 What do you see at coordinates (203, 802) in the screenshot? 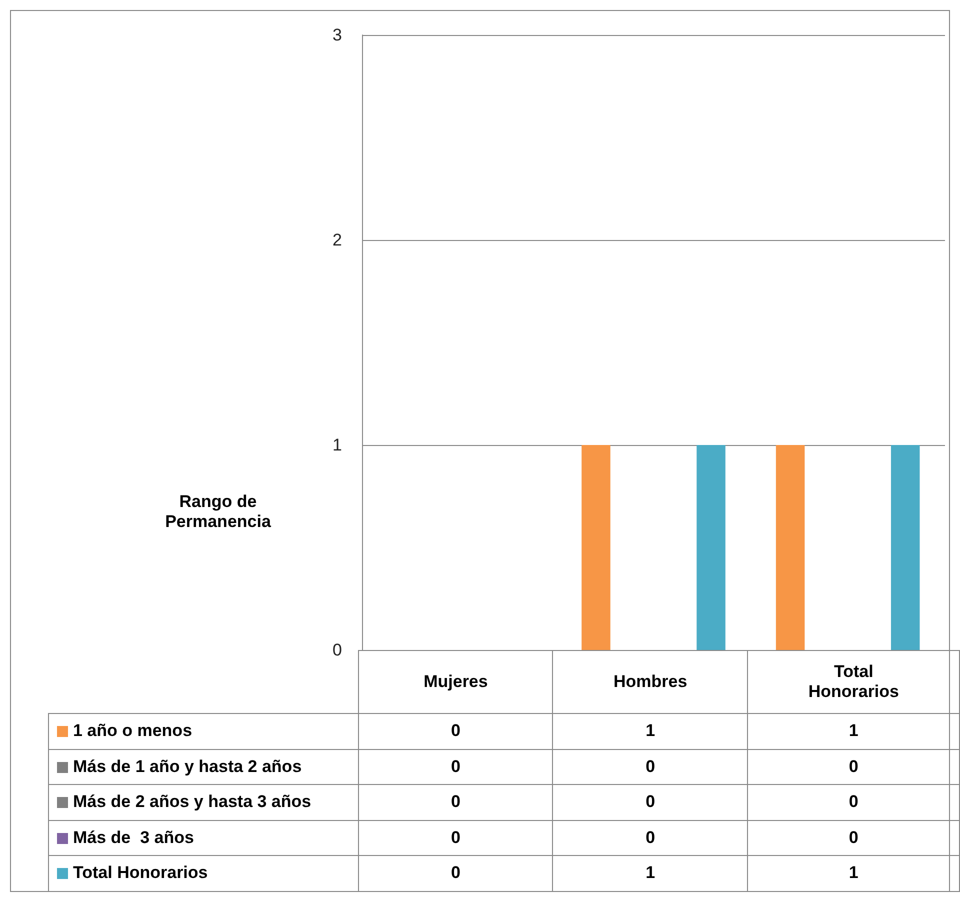
I see `legend-label: Más de 2 años y hasta 3 años` at bounding box center [203, 802].